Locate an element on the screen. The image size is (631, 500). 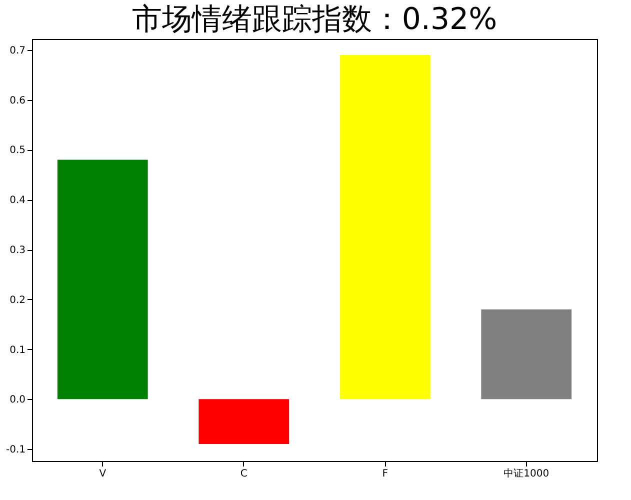
y-tick-label: 0.3 is located at coordinates (18, 250).